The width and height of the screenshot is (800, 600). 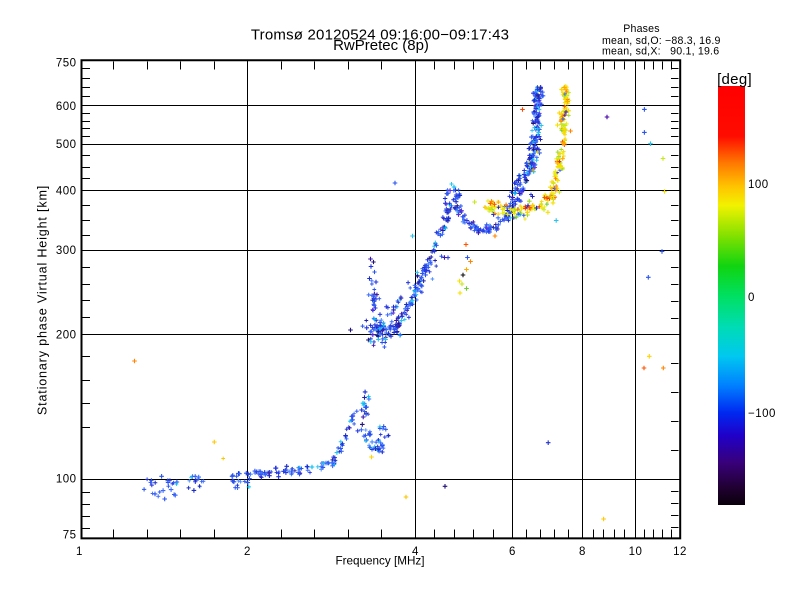 What do you see at coordinates (661, 41) in the screenshot?
I see `svg-text: mean, sd,O: −88.3, 16.9` at bounding box center [661, 41].